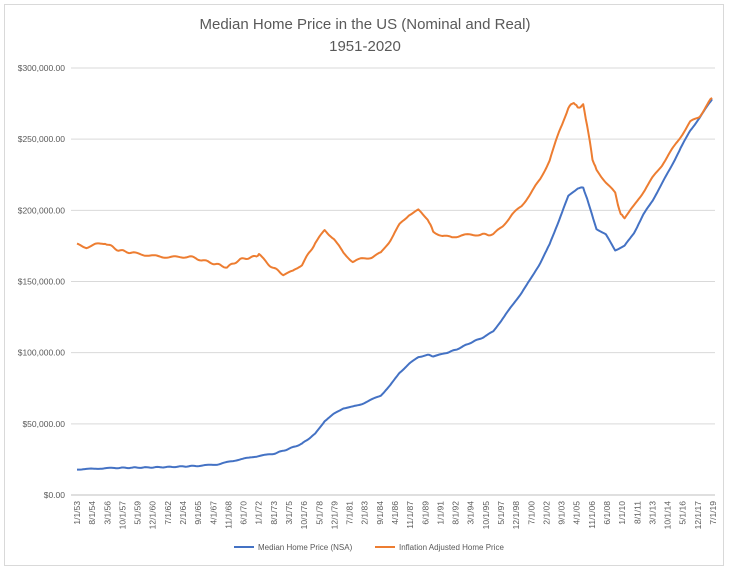  What do you see at coordinates (42, 68) in the screenshot?
I see `y-tick-label: $300,000.00` at bounding box center [42, 68].